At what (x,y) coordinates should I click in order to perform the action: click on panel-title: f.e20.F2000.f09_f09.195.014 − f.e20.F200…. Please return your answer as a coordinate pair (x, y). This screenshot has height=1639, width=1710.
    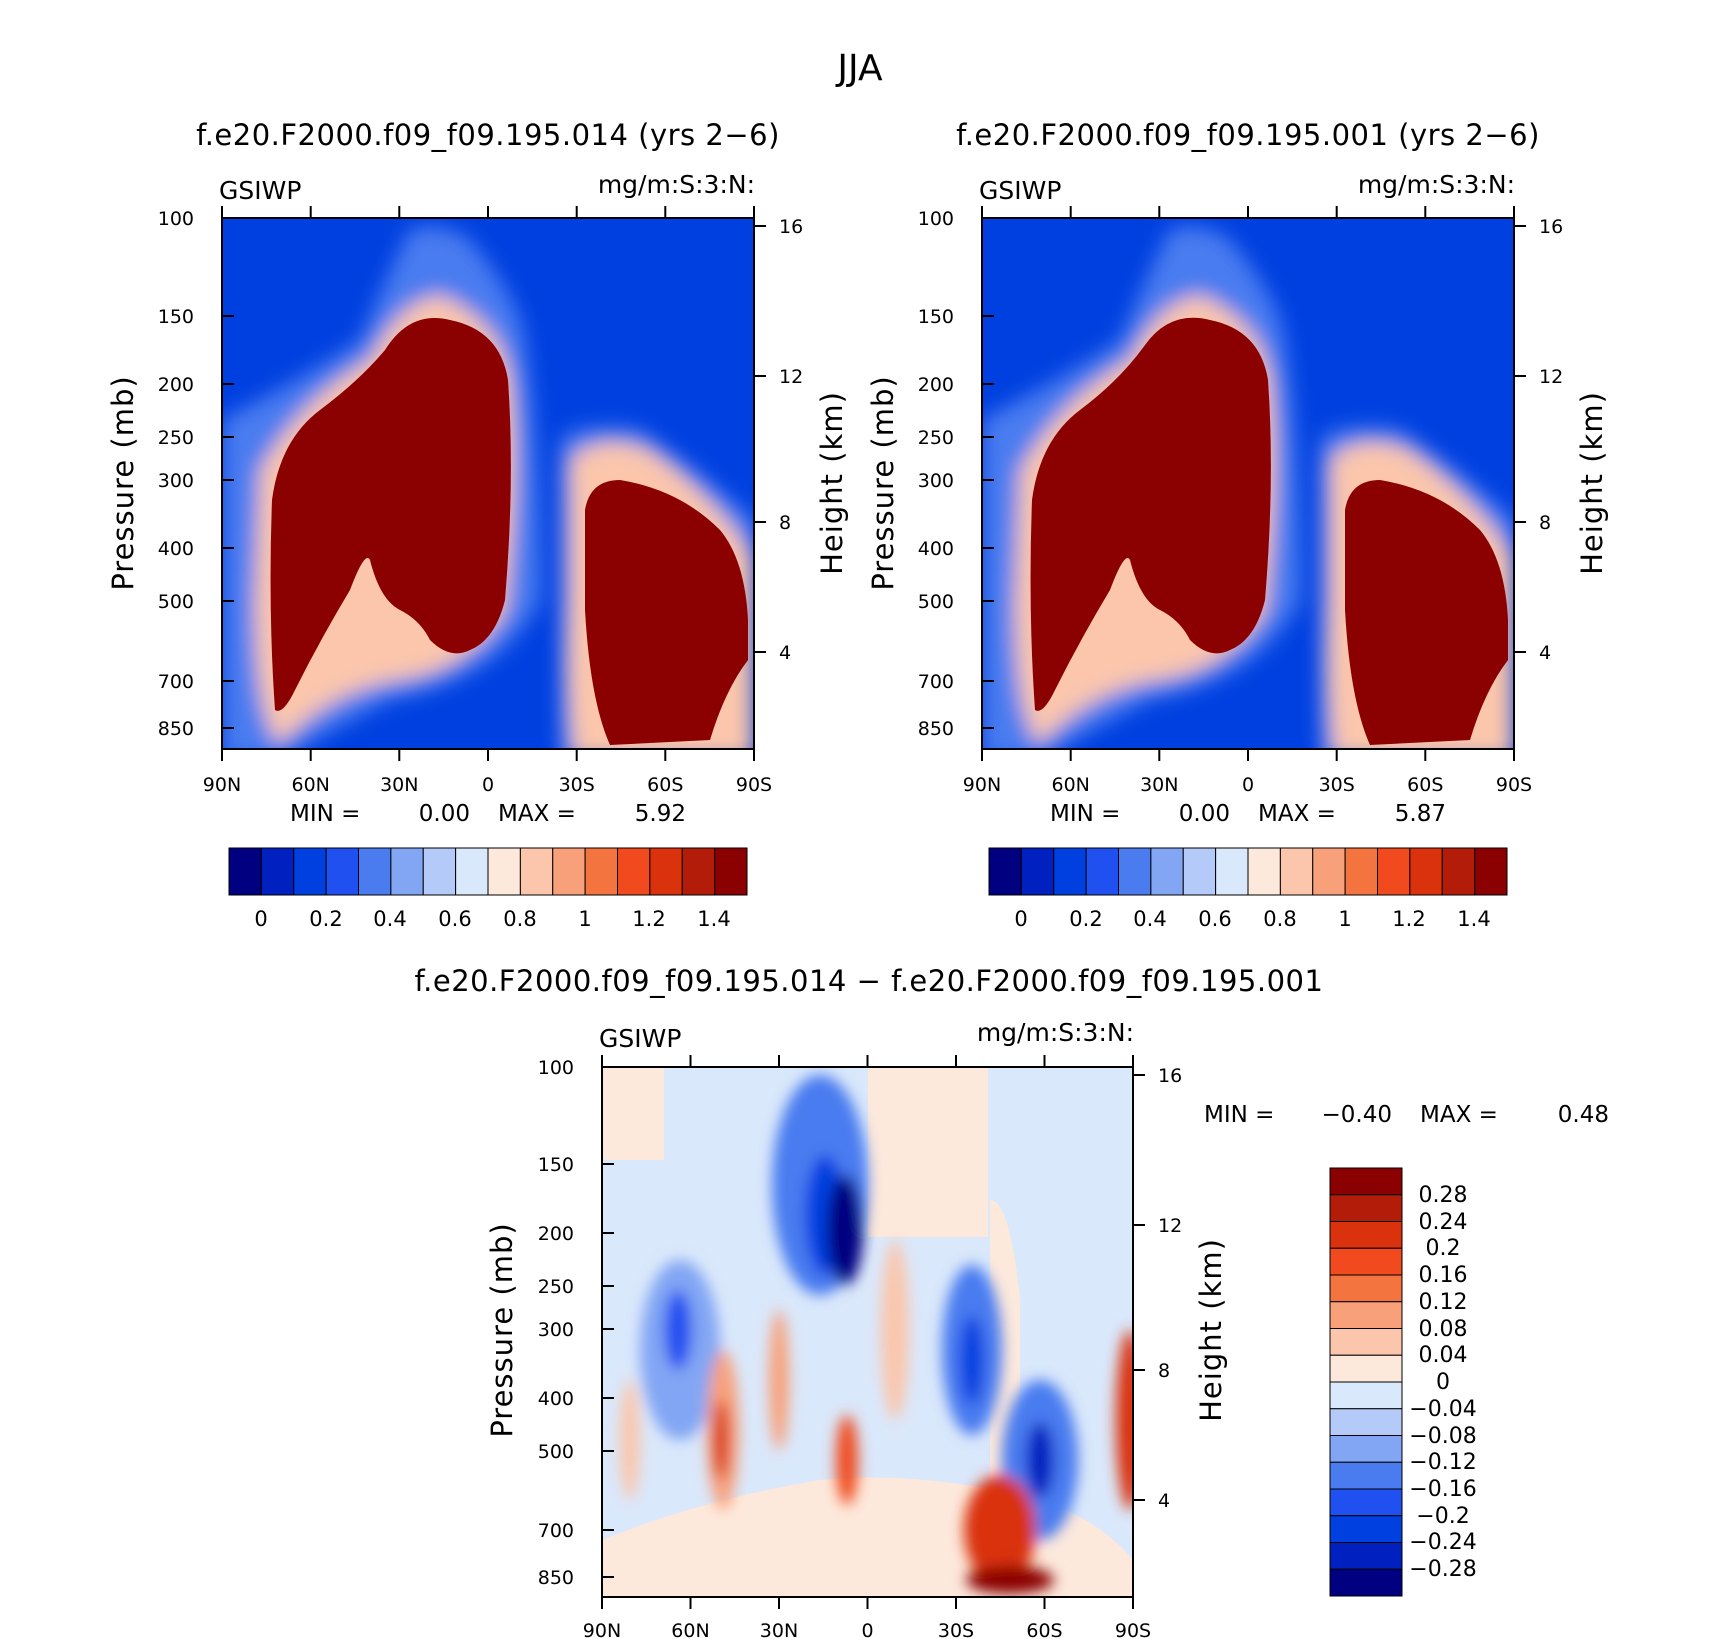
    Looking at the image, I should click on (869, 981).